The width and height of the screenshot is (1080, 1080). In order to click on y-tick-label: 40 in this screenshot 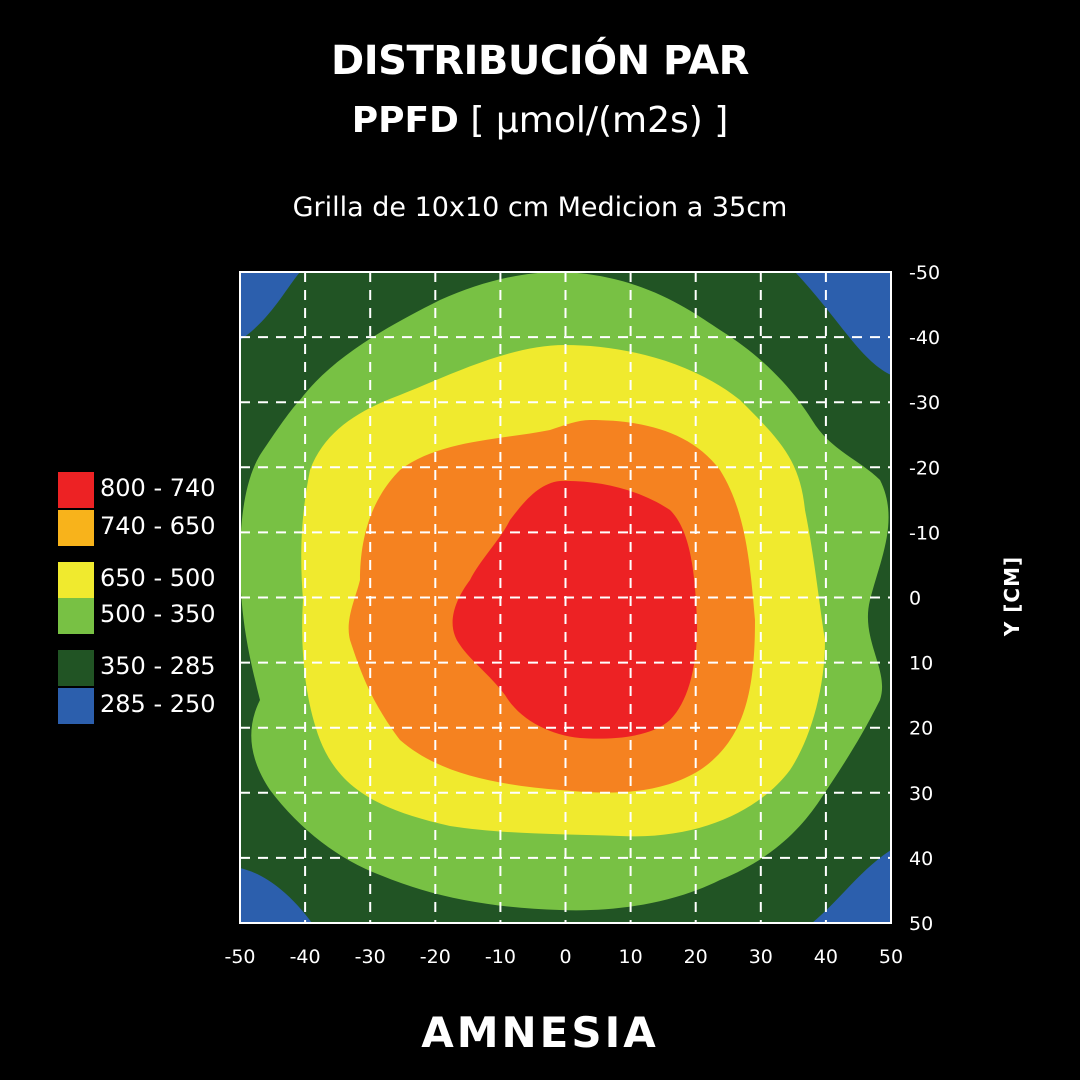, I will do `click(921, 859)`.